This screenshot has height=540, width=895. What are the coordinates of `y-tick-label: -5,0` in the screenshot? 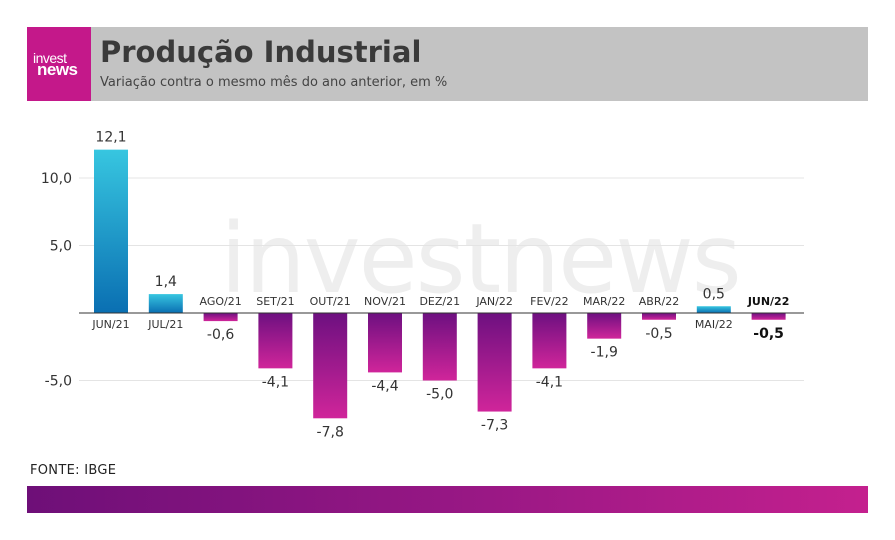 It's located at (58, 382).